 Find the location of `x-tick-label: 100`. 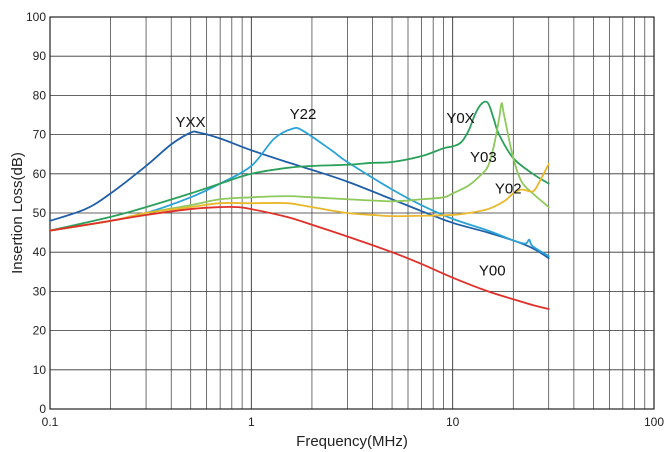

x-tick-label: 100 is located at coordinates (654, 422).